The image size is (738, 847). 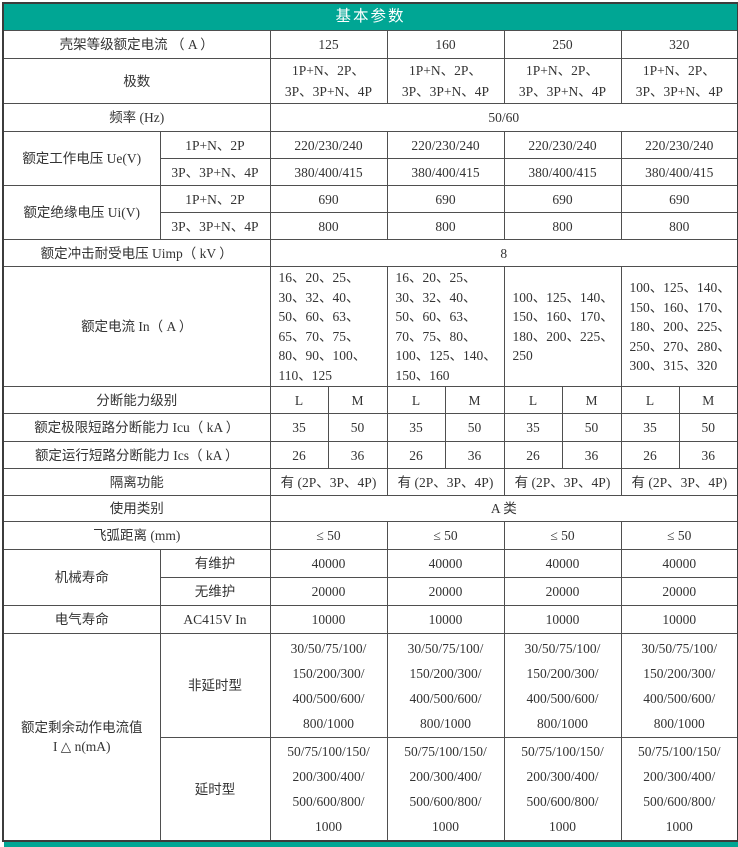 I want to click on value-cell: 125, so click(x=328, y=45).